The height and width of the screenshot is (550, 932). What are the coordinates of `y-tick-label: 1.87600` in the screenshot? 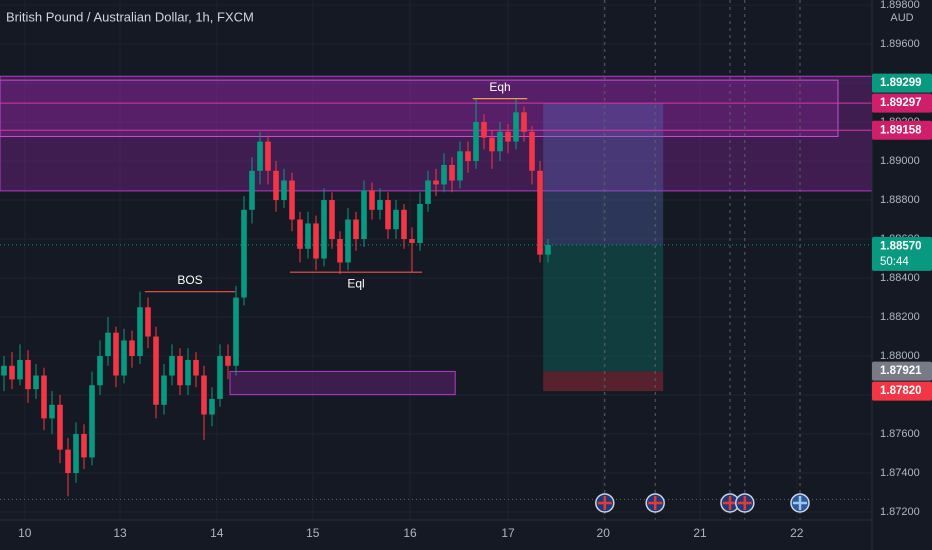 It's located at (900, 434).